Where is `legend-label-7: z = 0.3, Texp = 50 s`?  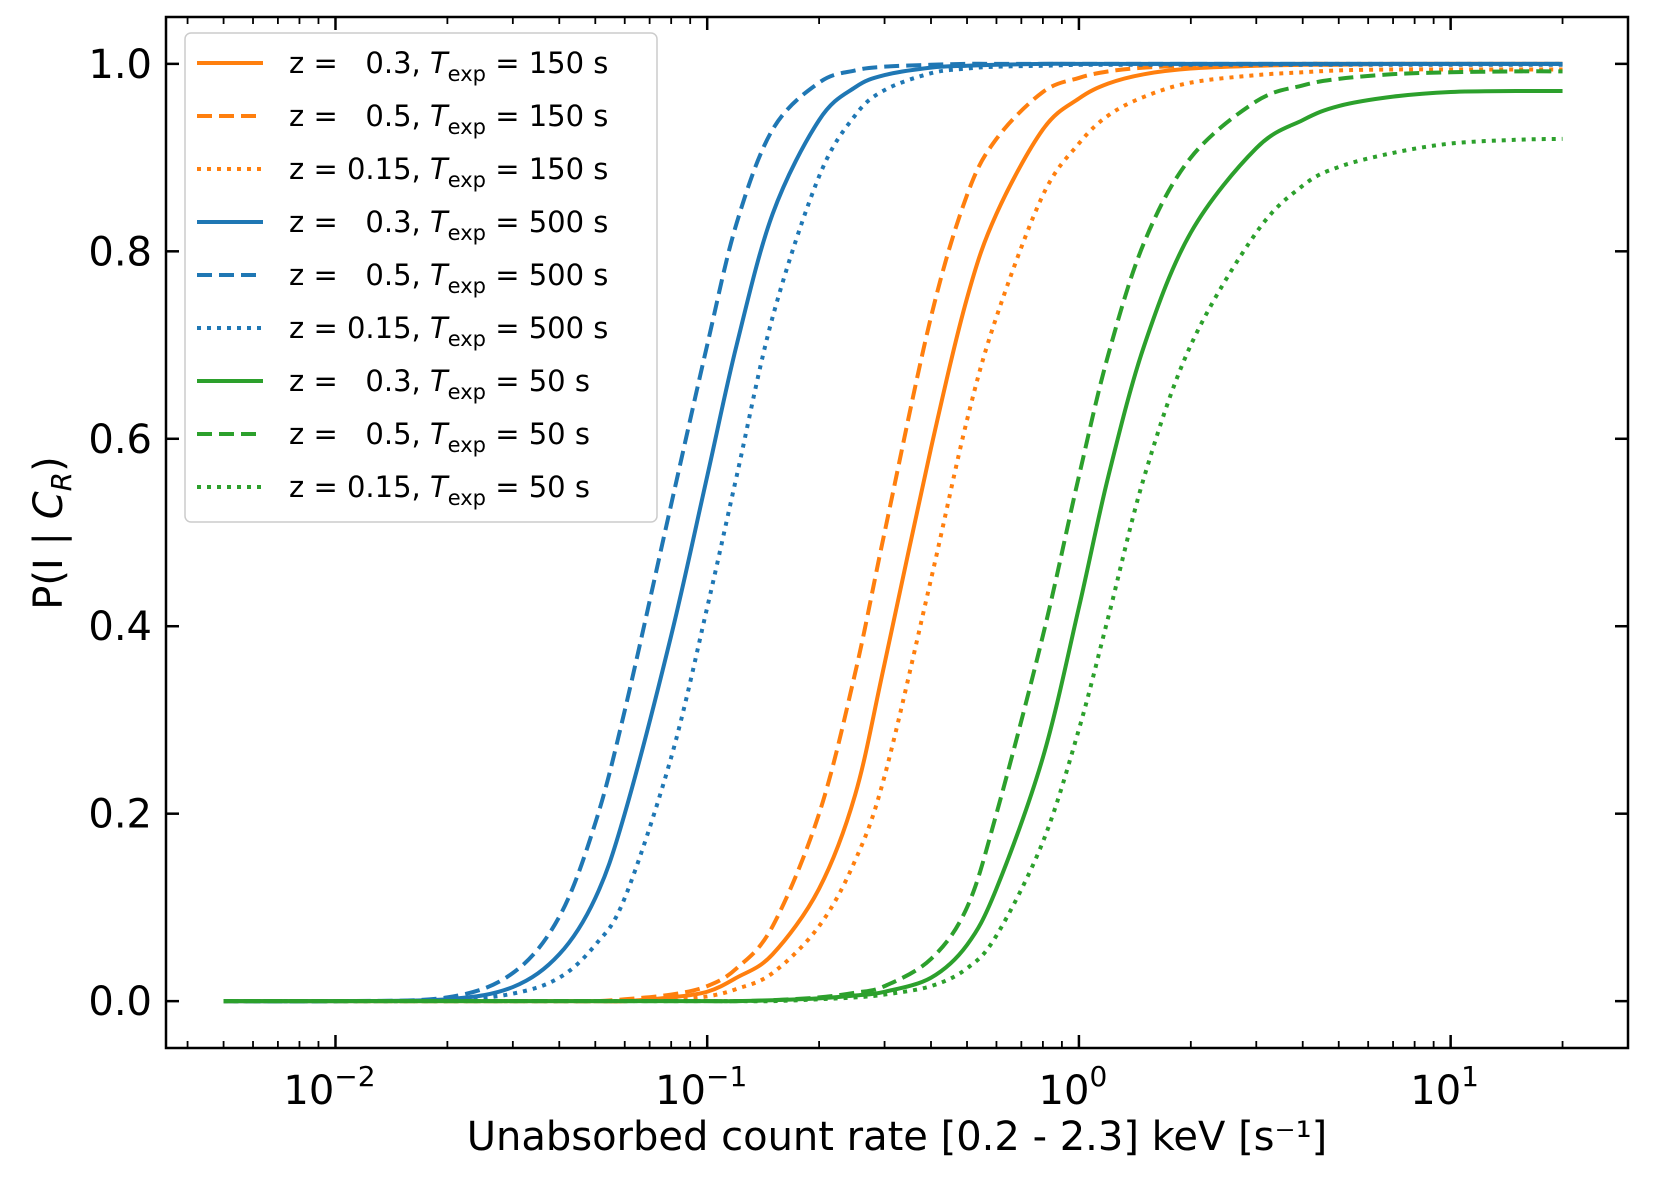
legend-label-7: z = 0.3, Texp = 50 s is located at coordinates (439, 384).